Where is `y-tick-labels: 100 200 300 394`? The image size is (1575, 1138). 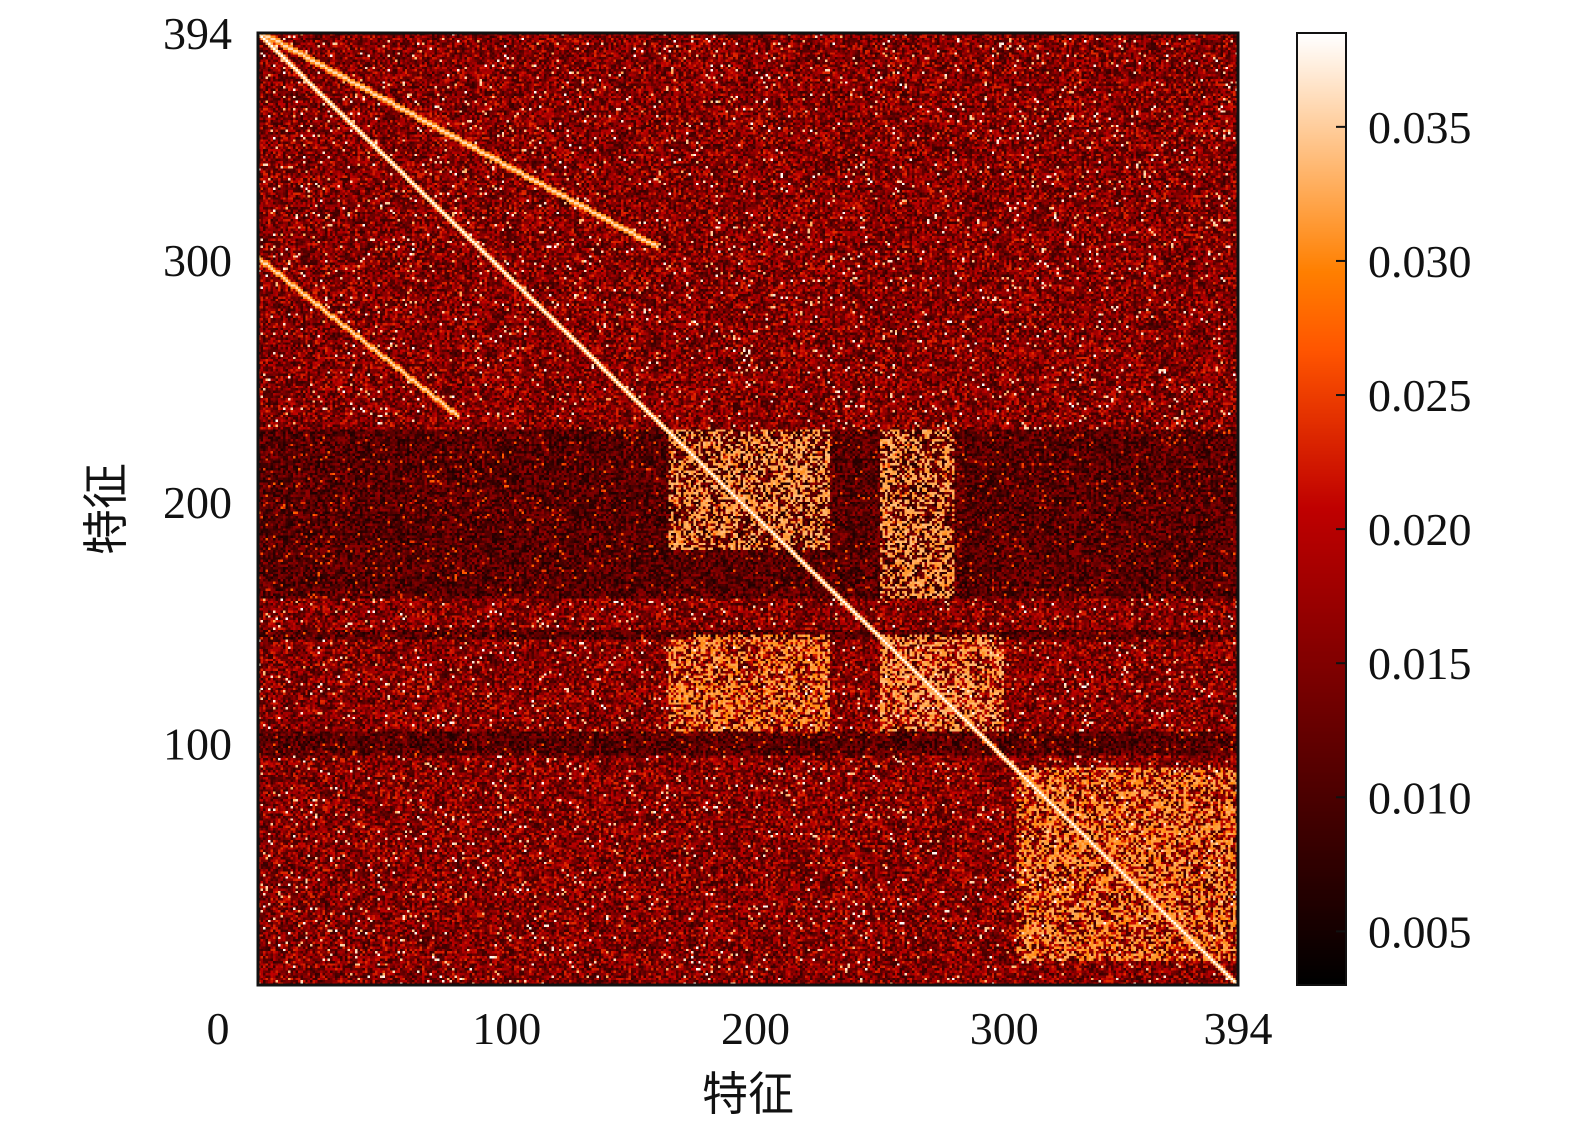
y-tick-labels: 100 200 300 394 is located at coordinates (197, 388).